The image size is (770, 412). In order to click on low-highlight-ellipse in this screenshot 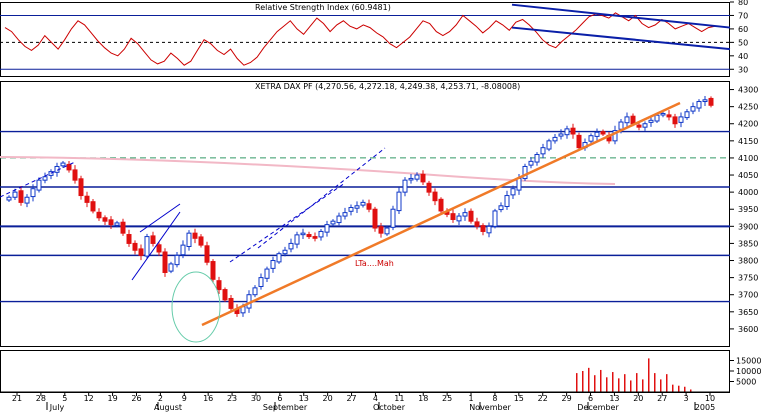, I will do `click(196, 307)`.